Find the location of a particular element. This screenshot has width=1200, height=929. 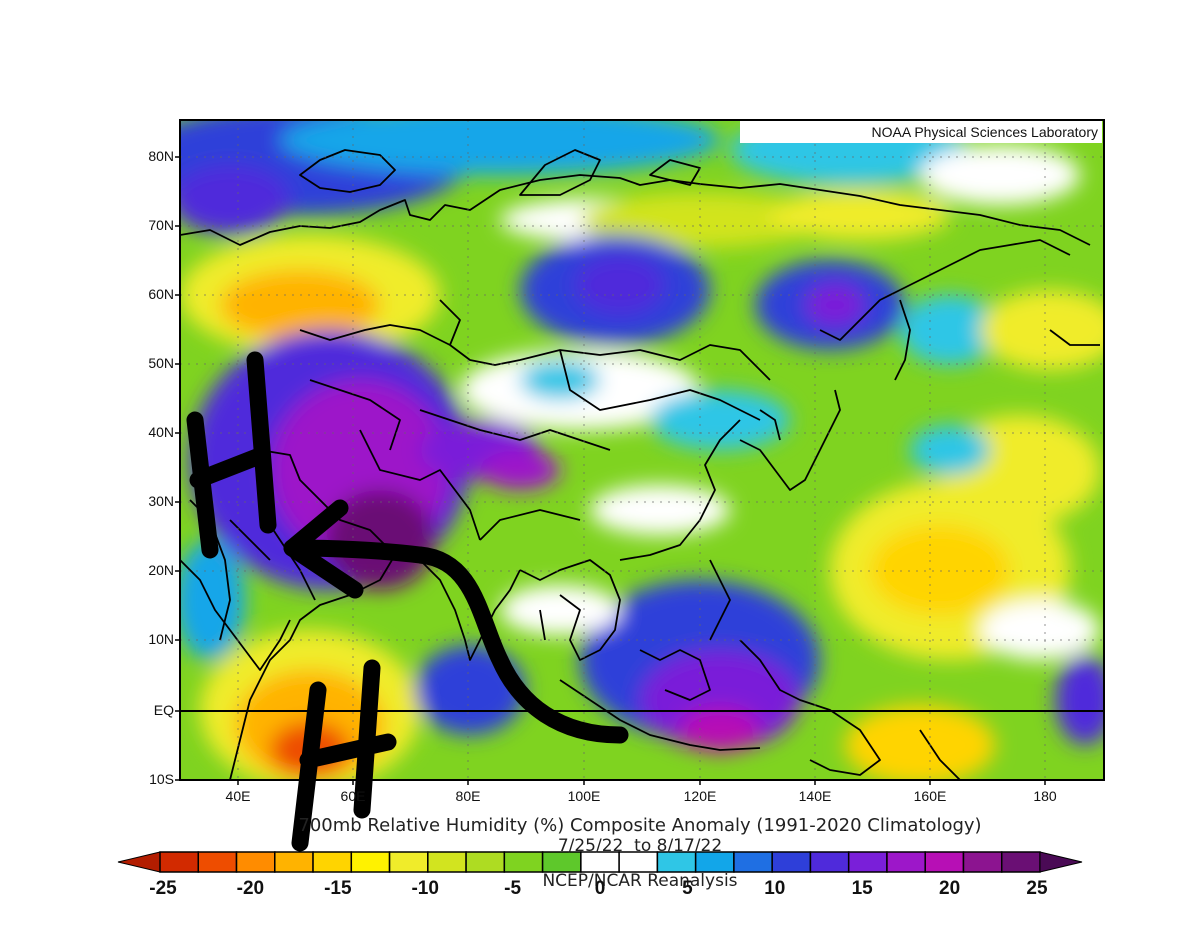

colorbar-tick-label: -15 is located at coordinates (338, 888).